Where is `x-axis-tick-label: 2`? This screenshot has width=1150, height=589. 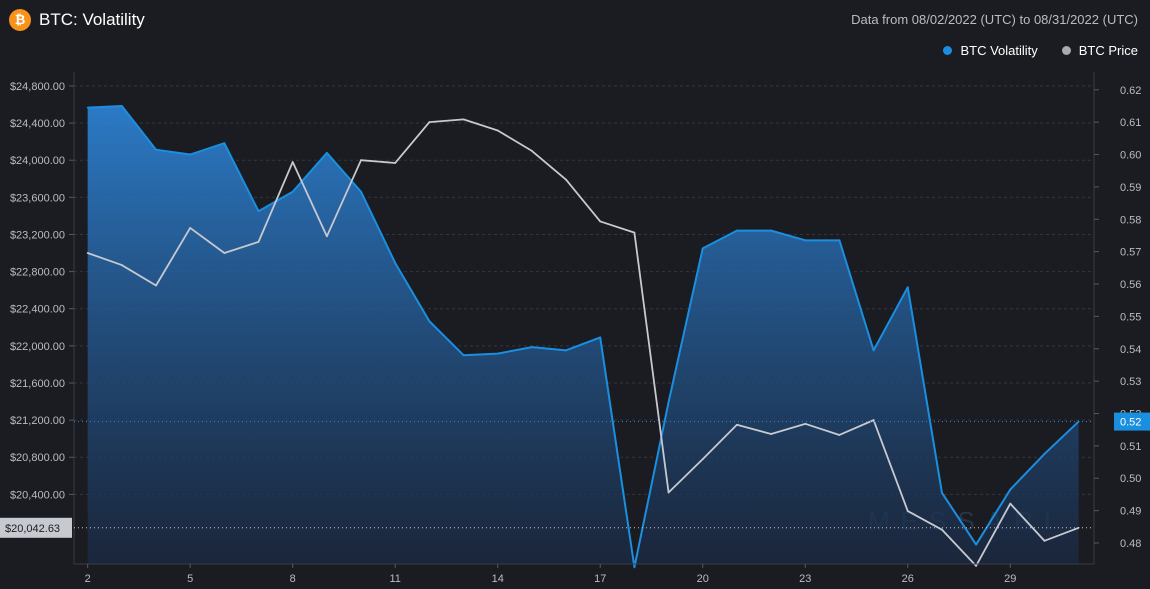
x-axis-tick-label: 2 is located at coordinates (88, 579).